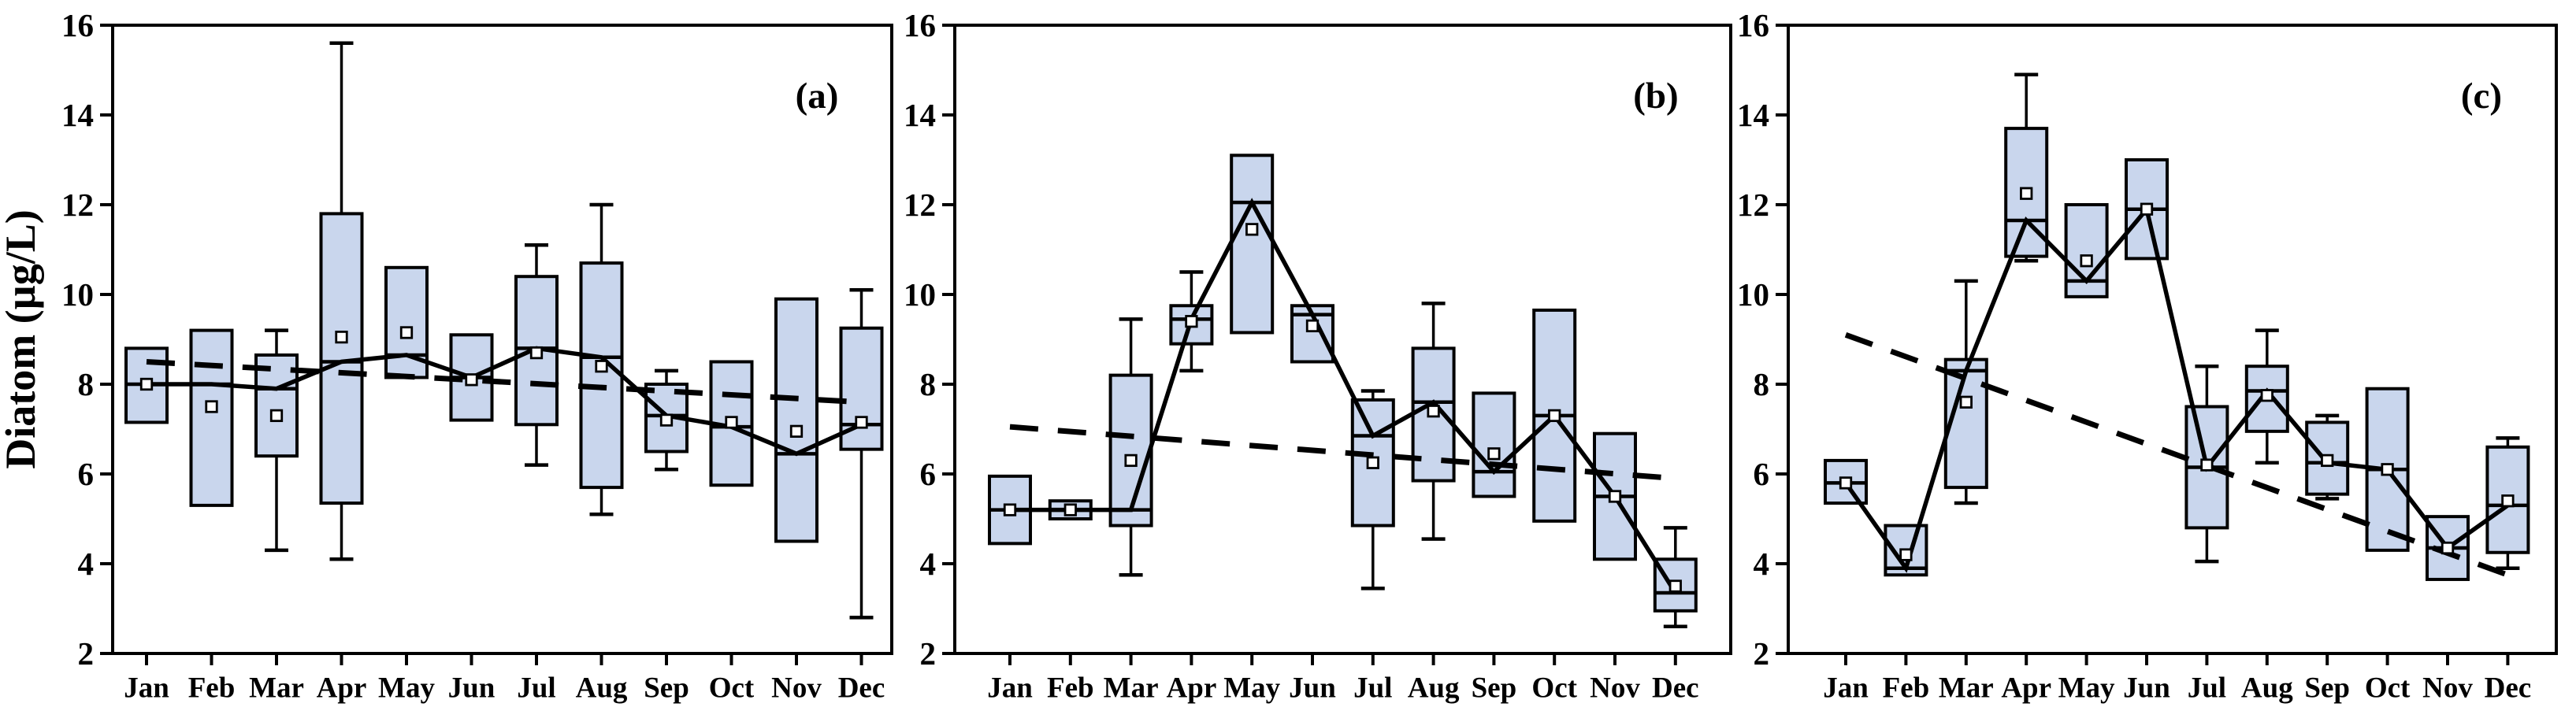  I want to click on panel-label-2: (b), so click(1655, 96).